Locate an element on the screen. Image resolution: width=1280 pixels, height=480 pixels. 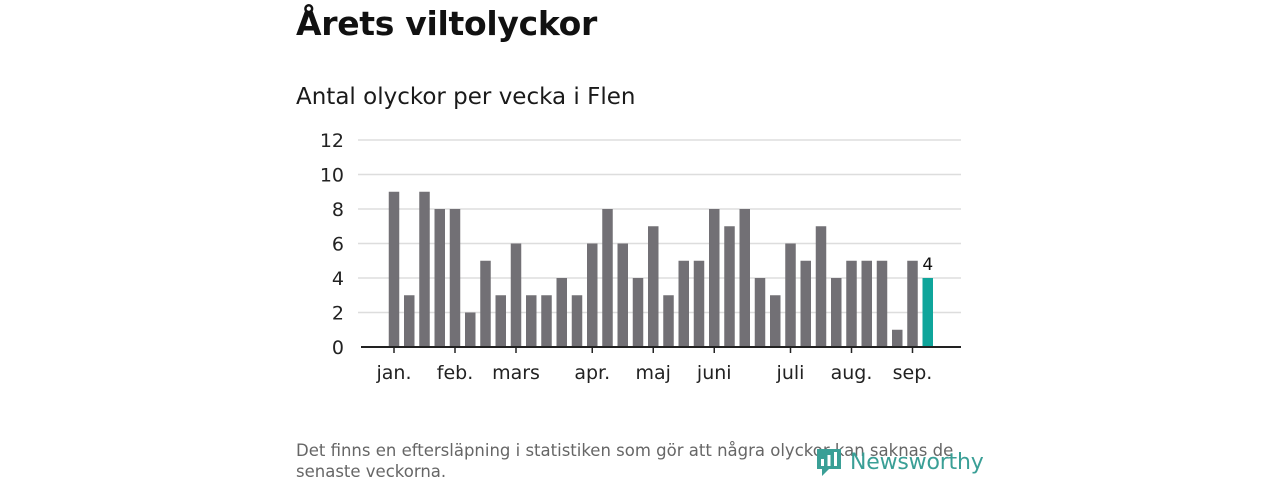
newsworthy-logo: Newsworthy is located at coordinates (899, 462).